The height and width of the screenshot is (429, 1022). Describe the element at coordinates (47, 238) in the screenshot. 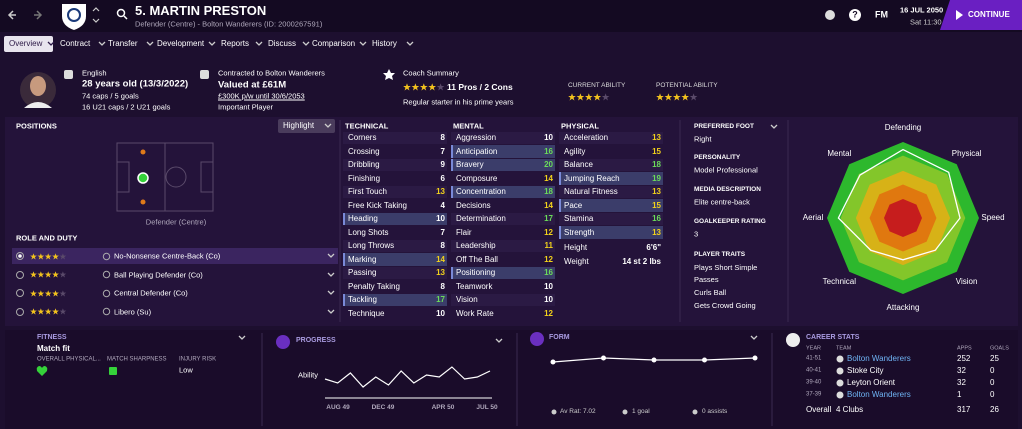

I see `roles-title: ROLE AND DUTY` at that location.